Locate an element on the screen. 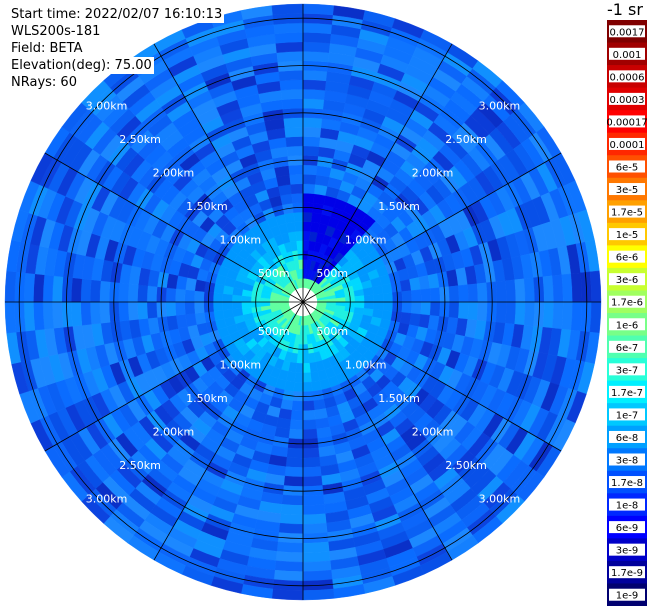 Image resolution: width=647 pixels, height=607 pixels. nrays-label: NRays: 60 is located at coordinates (45, 82).